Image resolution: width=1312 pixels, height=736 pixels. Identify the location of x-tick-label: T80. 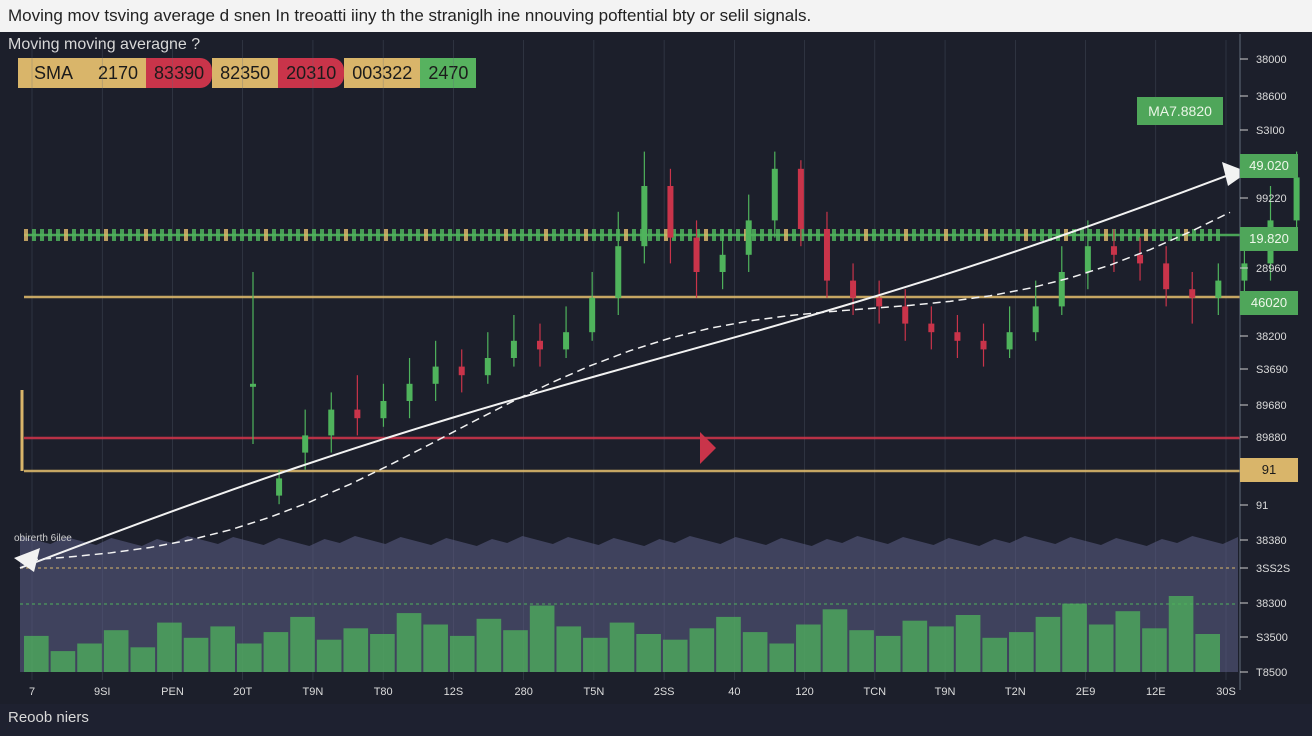
(383, 692).